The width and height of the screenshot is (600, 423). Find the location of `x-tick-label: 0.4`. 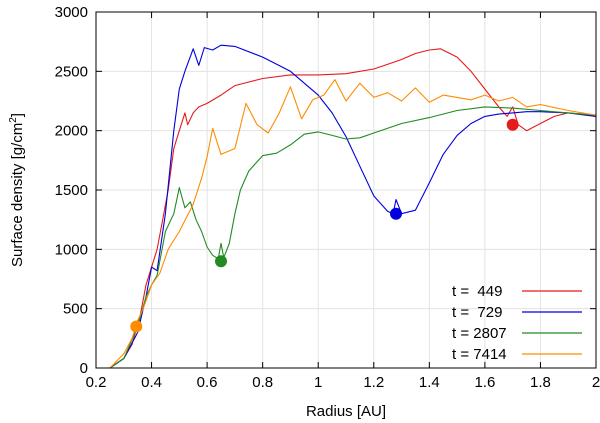

x-tick-label: 0.4 is located at coordinates (151, 382).